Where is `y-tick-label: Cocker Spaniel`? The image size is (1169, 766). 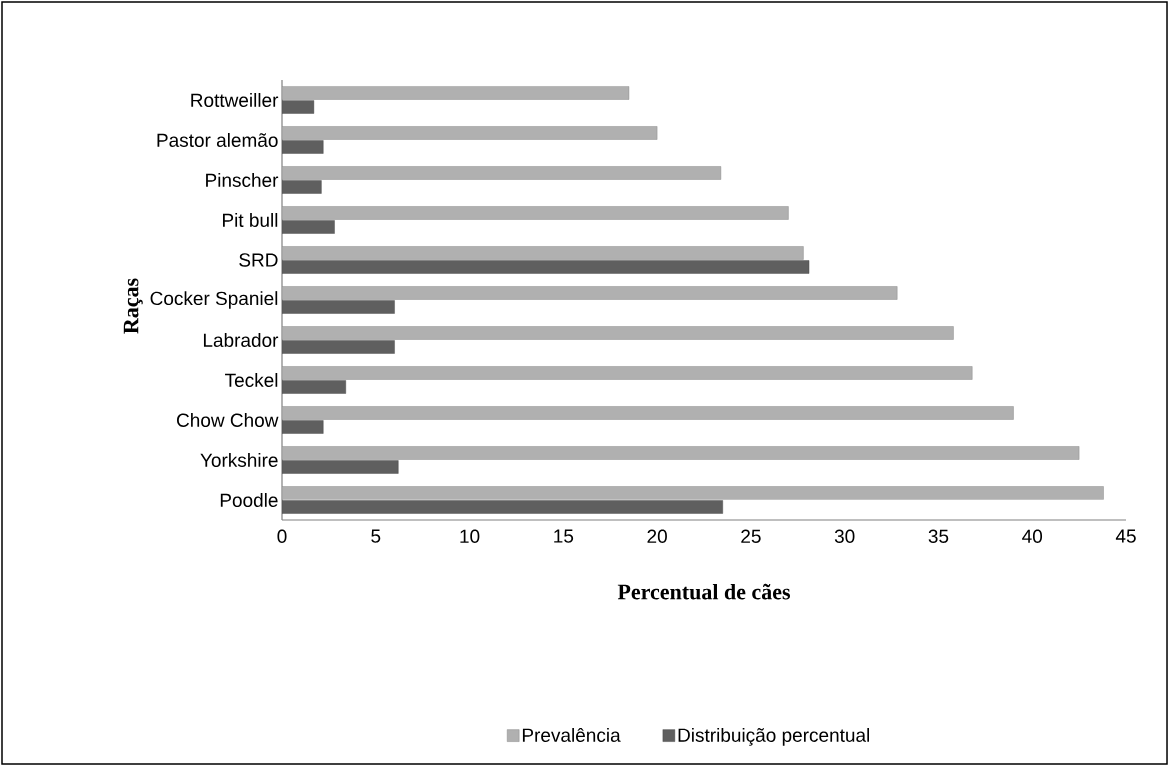 y-tick-label: Cocker Spaniel is located at coordinates (214, 300).